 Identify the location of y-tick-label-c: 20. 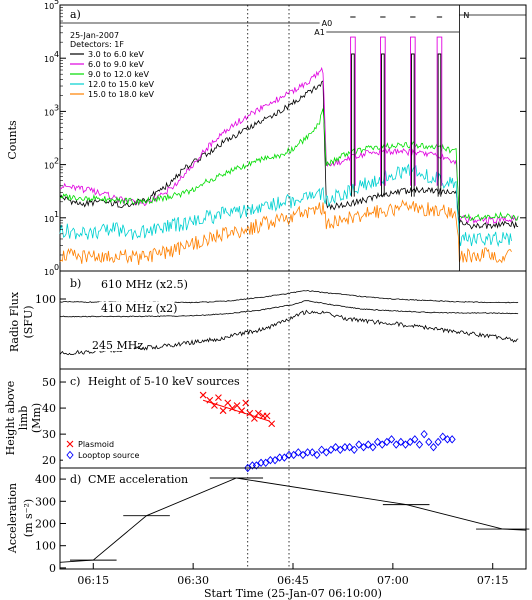
(49, 460).